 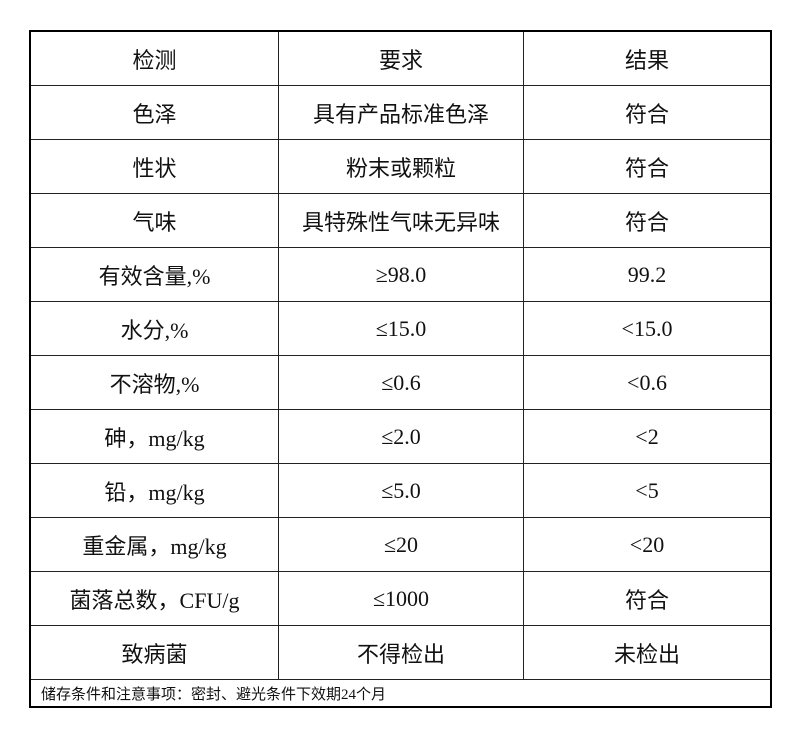 I want to click on test-item-cell: 有效含量,%, so click(x=154, y=274).